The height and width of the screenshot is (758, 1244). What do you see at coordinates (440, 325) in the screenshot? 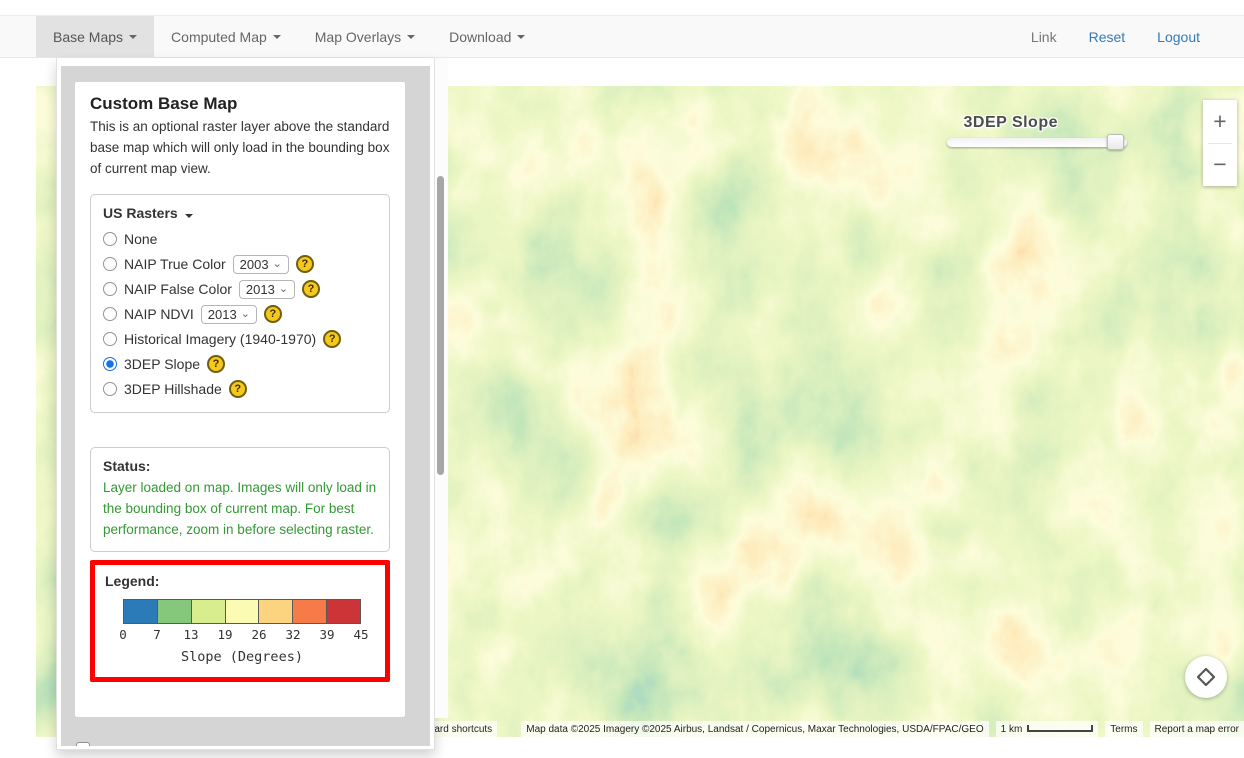
I see `scrollbar-thumb` at bounding box center [440, 325].